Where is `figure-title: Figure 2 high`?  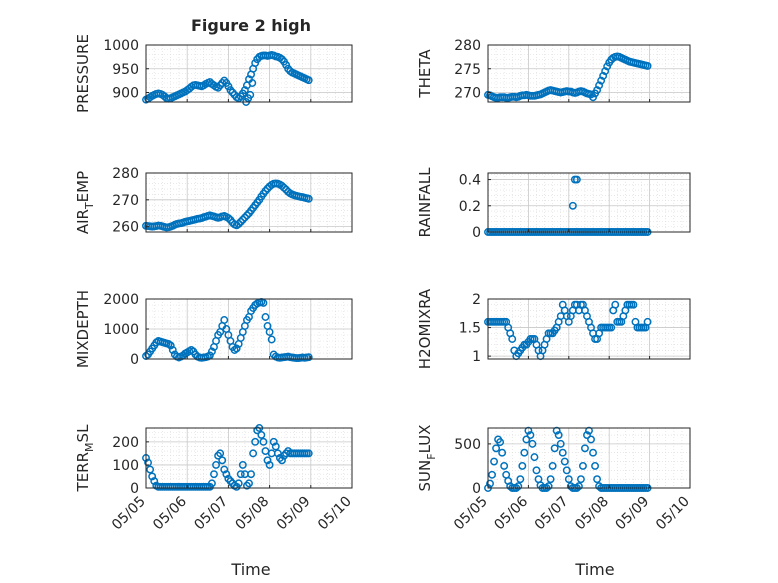
figure-title: Figure 2 high is located at coordinates (251, 25).